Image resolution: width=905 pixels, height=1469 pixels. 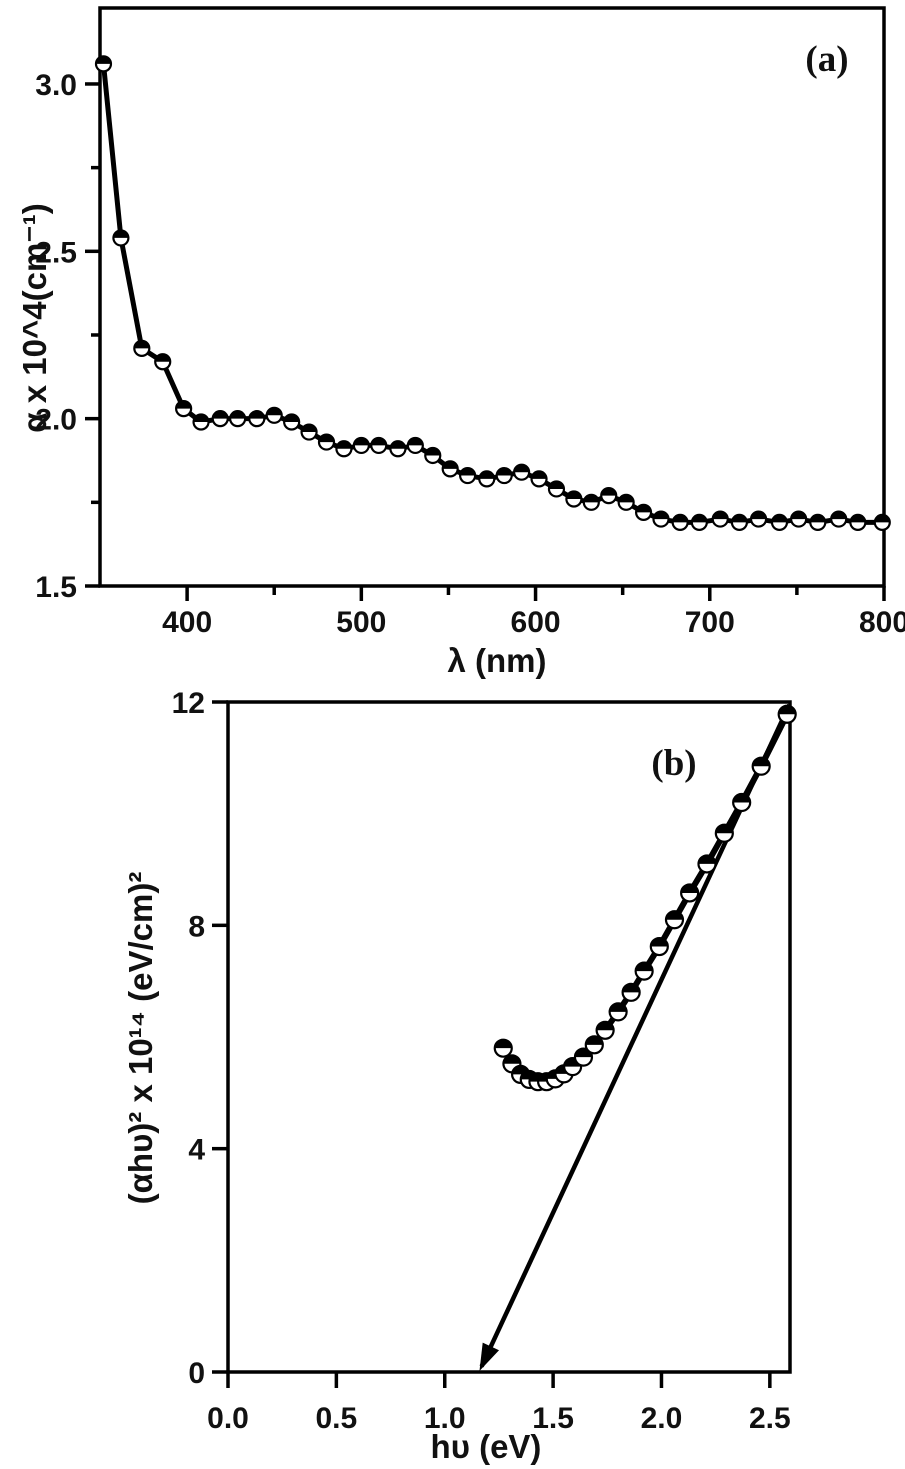 What do you see at coordinates (770, 1418) in the screenshot?
I see `x-tick-label: 2.5` at bounding box center [770, 1418].